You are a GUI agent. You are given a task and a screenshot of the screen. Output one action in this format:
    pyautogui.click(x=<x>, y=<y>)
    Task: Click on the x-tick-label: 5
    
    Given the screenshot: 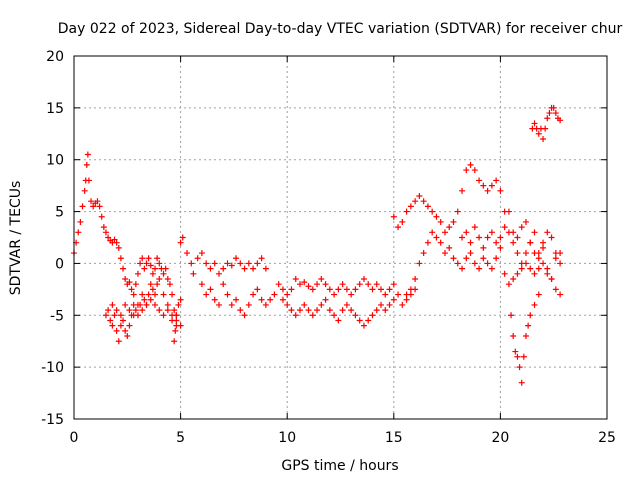 What is the action you would take?
    pyautogui.click(x=180, y=438)
    